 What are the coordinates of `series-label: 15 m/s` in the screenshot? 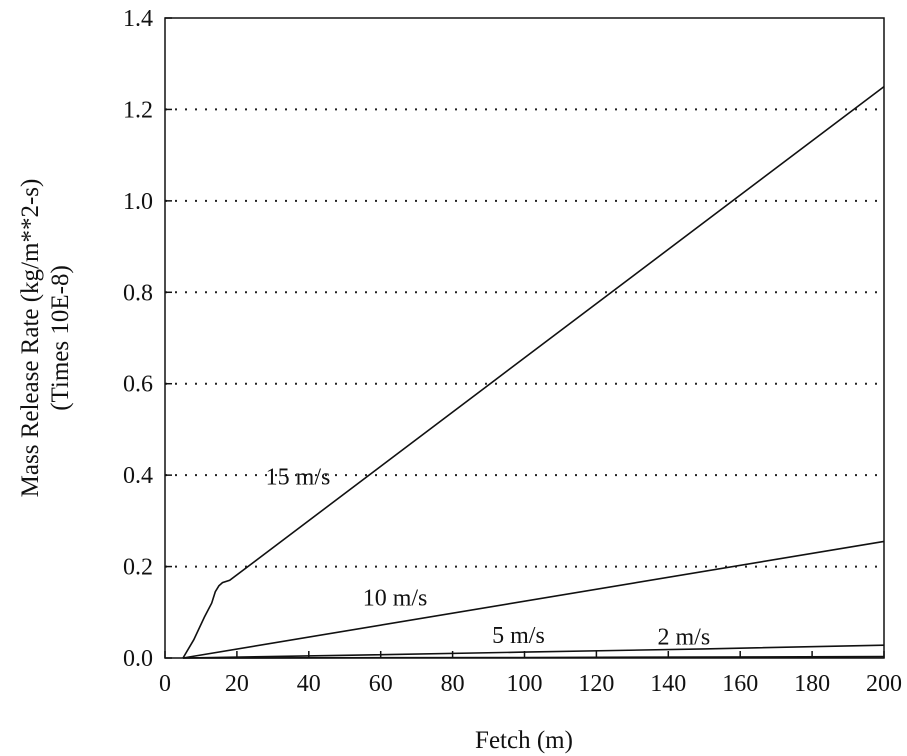 It's located at (298, 477).